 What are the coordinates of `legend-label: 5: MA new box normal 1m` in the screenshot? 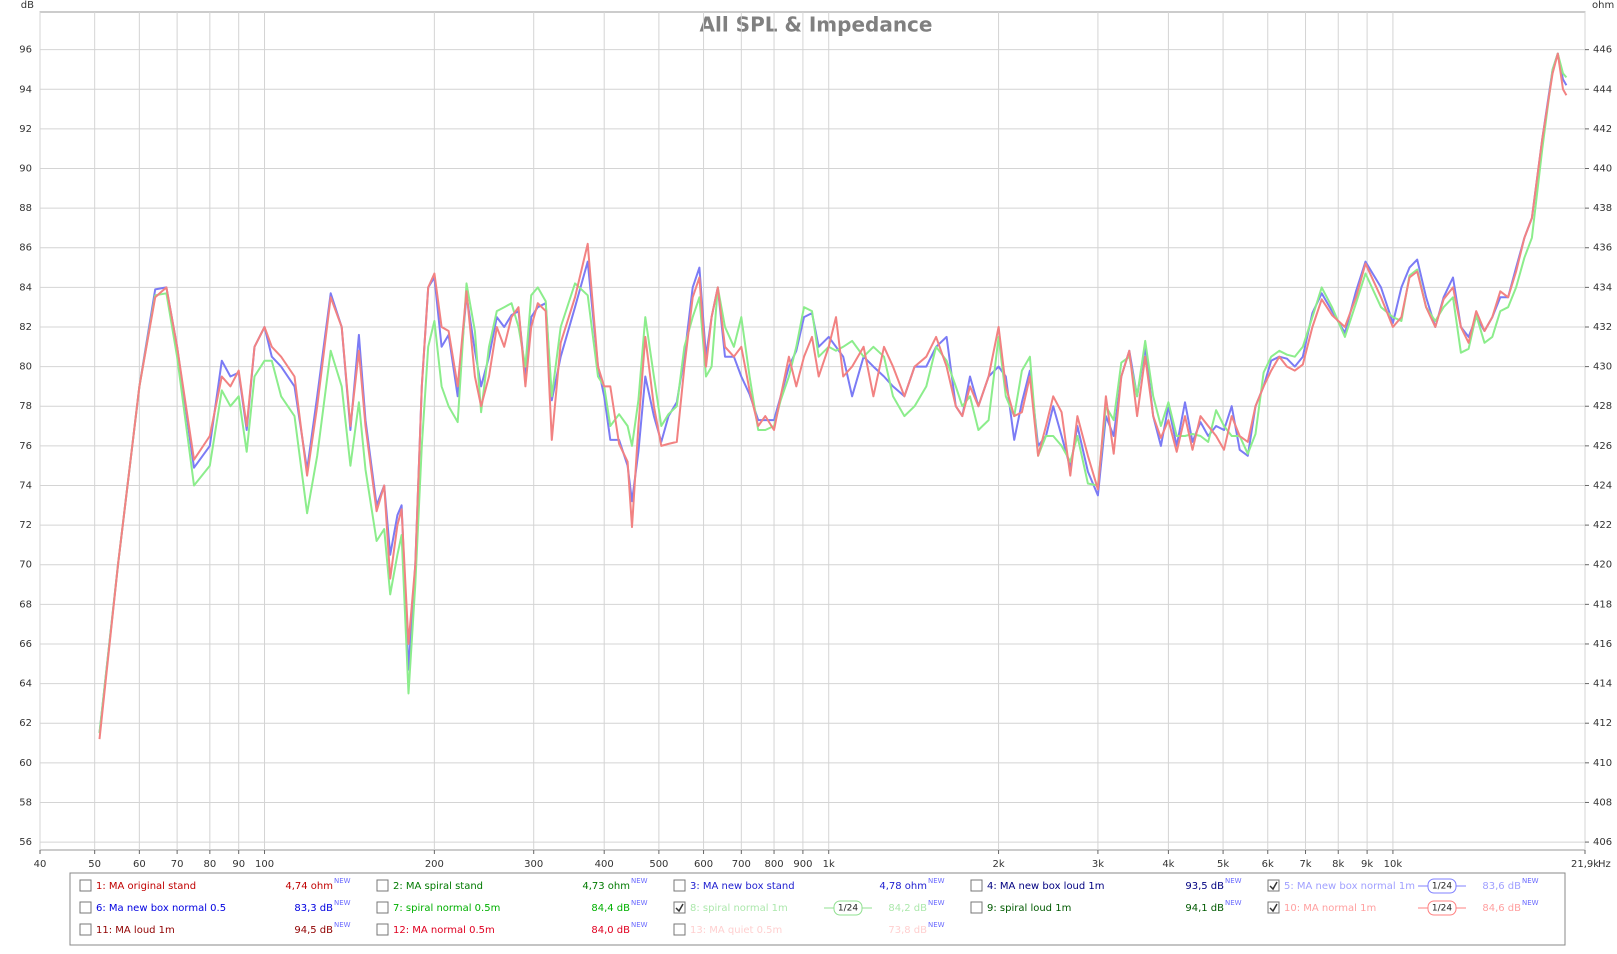 It's located at (1349, 886).